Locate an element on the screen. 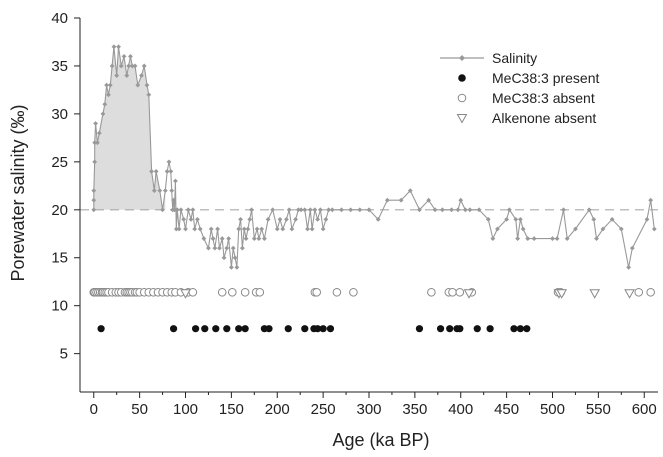 The width and height of the screenshot is (663, 457). x-tick-label: 0 is located at coordinates (94, 409).